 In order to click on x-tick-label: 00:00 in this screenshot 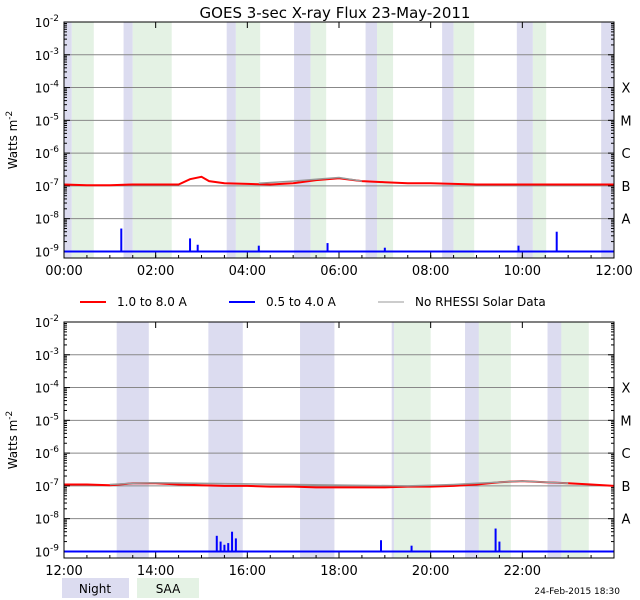, I will do `click(63, 271)`.